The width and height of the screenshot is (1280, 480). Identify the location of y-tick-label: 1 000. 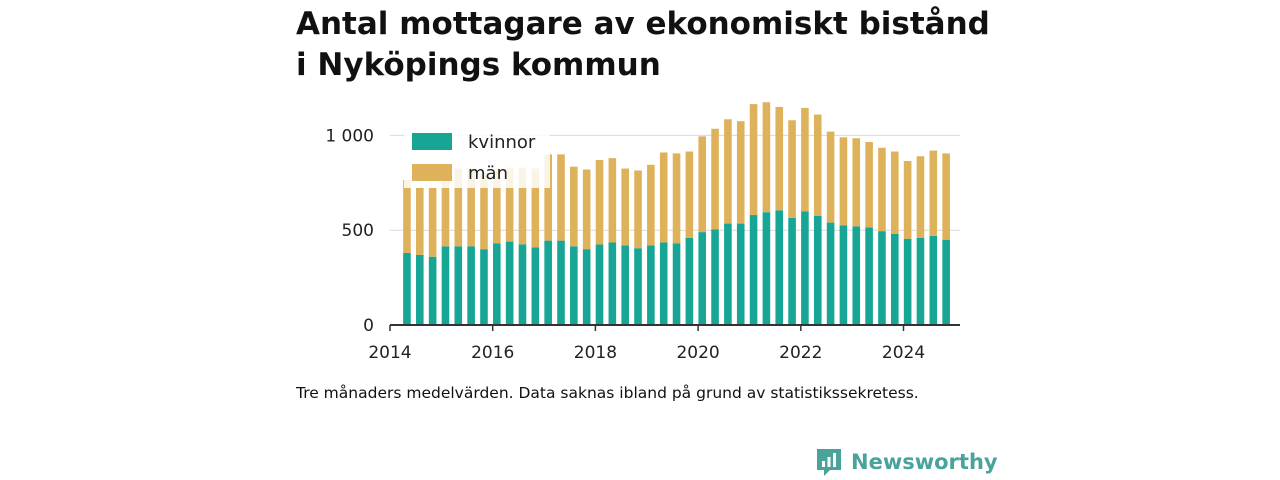
(349, 136).